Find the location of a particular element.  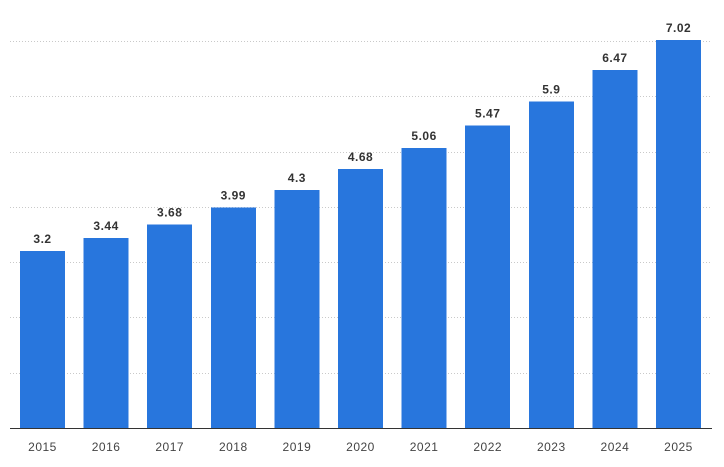

data-label-2024: 6.47 is located at coordinates (614, 58).